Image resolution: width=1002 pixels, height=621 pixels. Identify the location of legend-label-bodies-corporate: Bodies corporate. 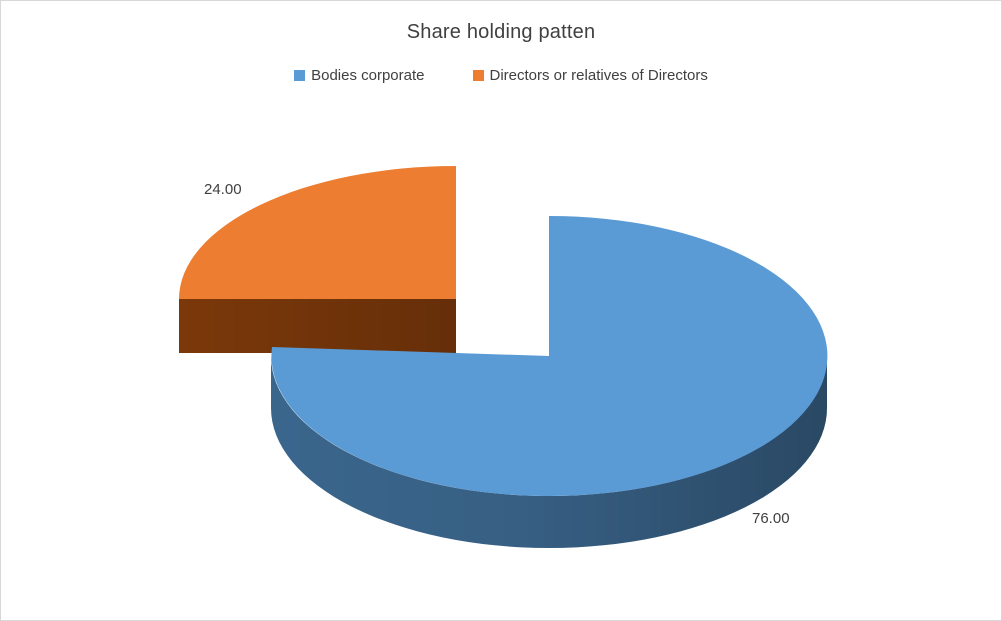
(368, 75).